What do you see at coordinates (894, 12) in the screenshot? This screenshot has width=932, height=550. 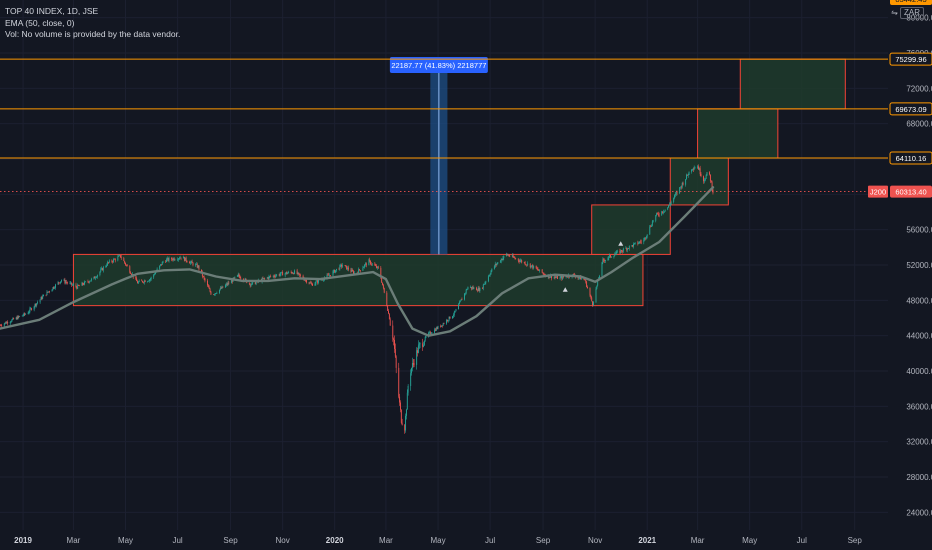 I see `adjust-icon: ⇋` at bounding box center [894, 12].